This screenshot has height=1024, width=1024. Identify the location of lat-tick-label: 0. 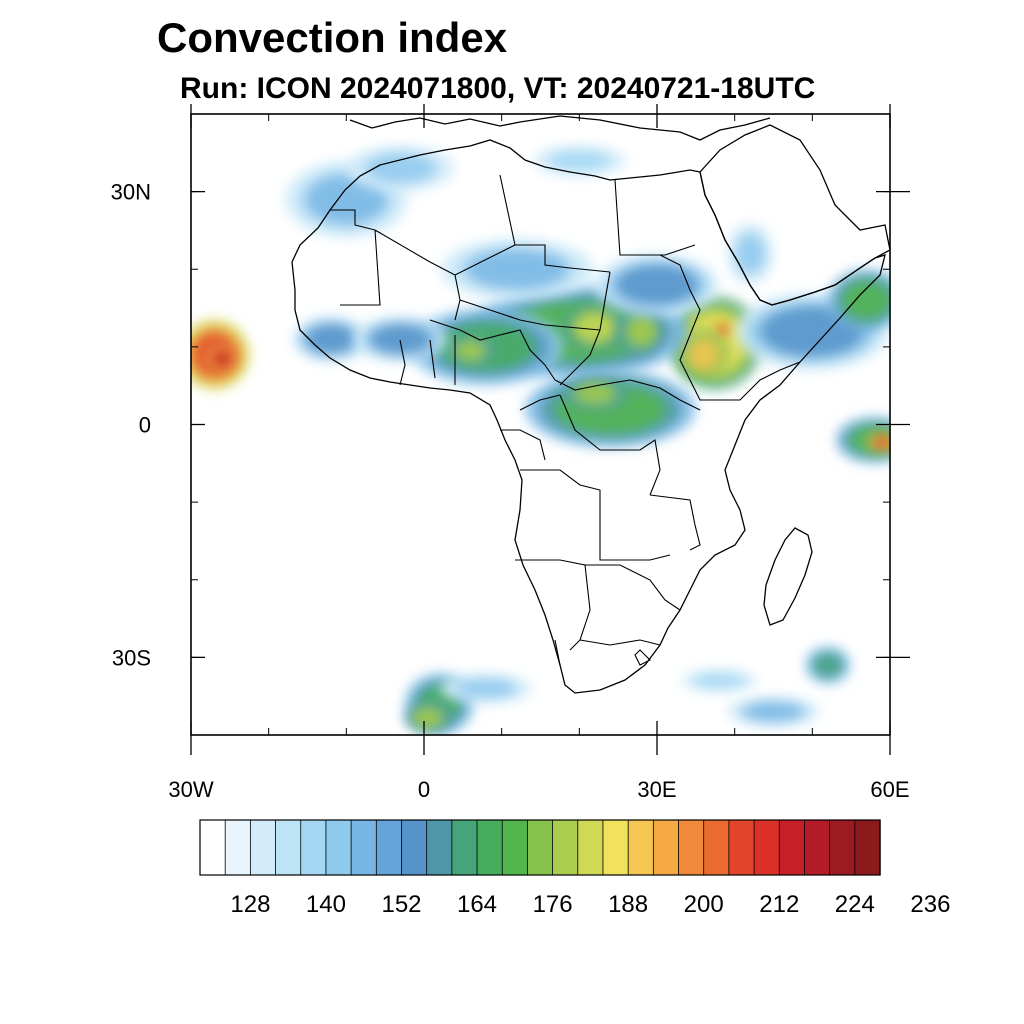
(145, 425).